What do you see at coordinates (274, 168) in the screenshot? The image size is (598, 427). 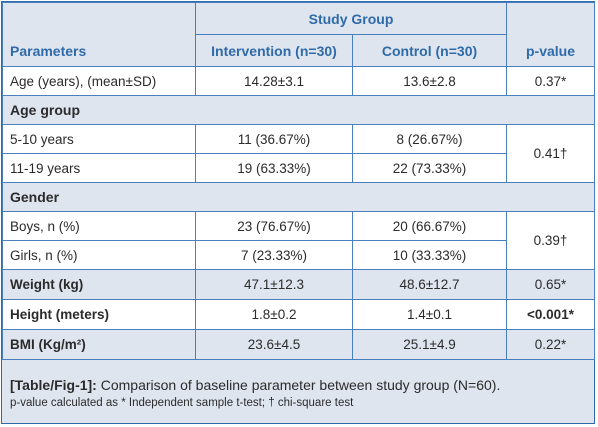 I see `intervention-cell: 19 (63.33%)` at bounding box center [274, 168].